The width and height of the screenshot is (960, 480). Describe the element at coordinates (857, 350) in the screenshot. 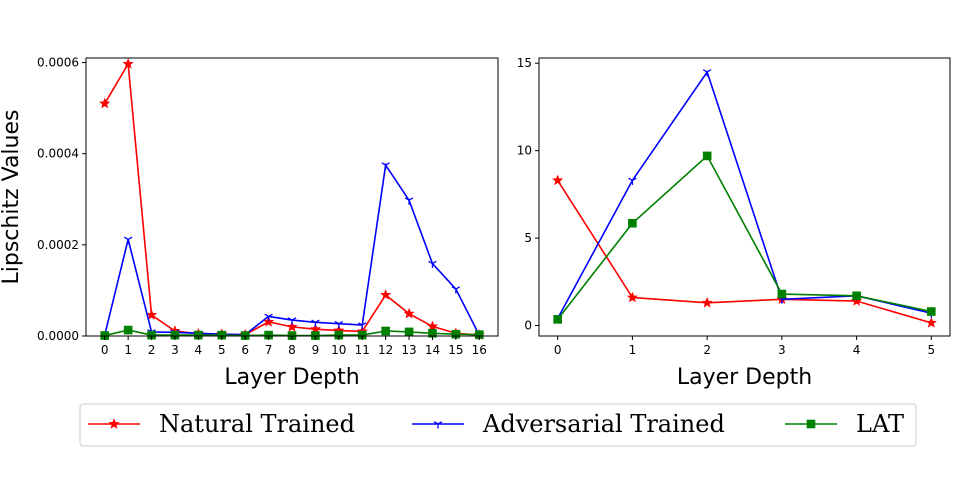

I see `x-tick-label-right-4: 4` at that location.